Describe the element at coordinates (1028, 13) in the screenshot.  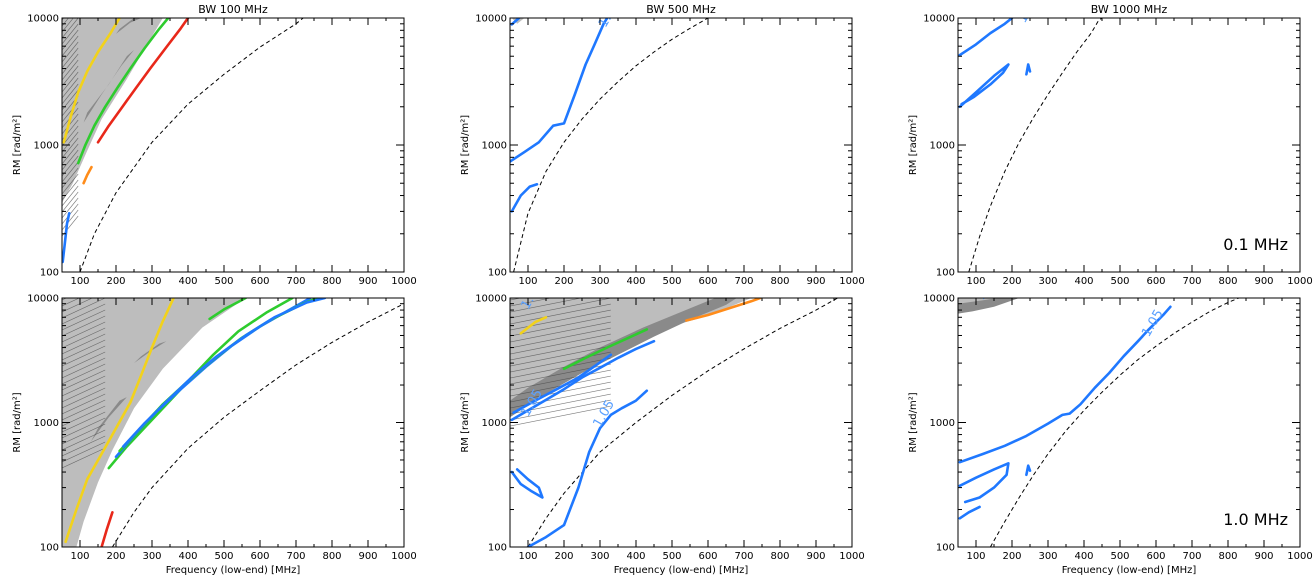
I see `contour-label: 1.05` at that location.